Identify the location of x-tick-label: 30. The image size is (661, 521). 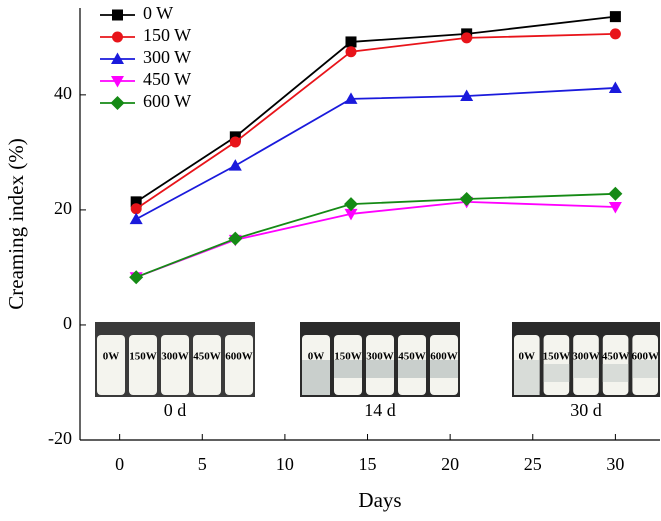
(615, 464).